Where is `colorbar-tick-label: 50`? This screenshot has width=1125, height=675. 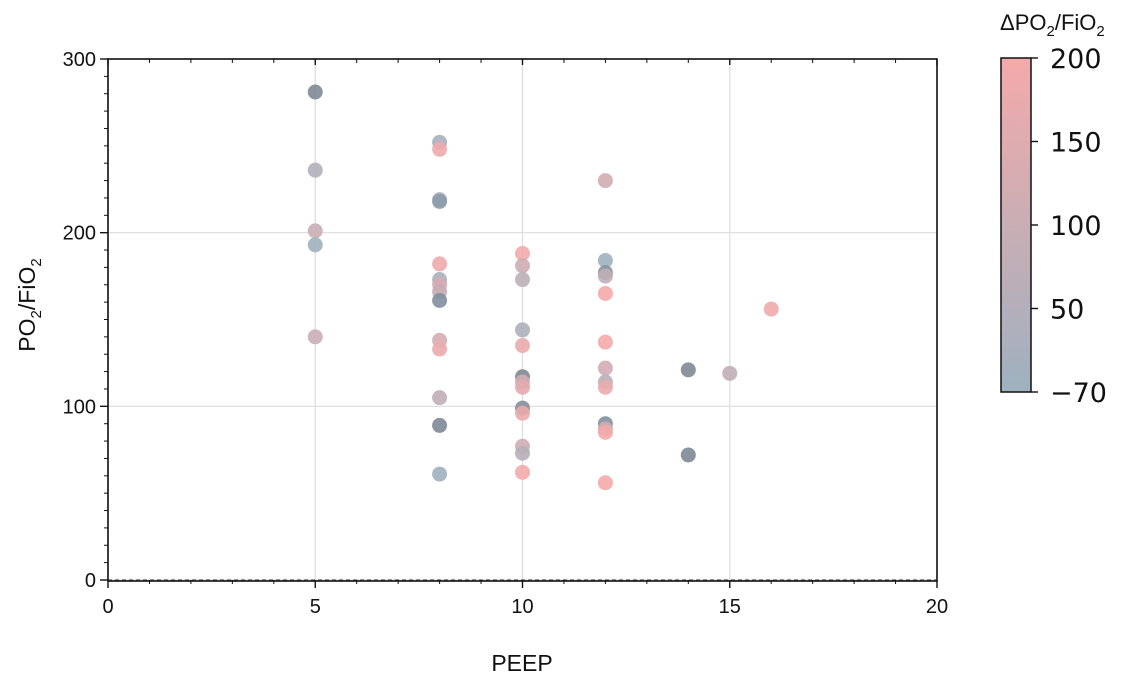 colorbar-tick-label: 50 is located at coordinates (1067, 310).